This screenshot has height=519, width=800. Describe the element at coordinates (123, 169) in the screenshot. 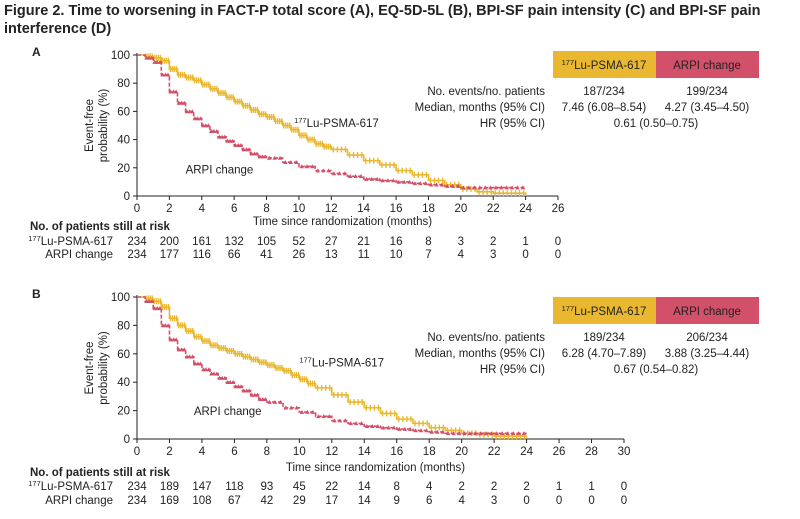

I see `y-tick-label: 20` at that location.